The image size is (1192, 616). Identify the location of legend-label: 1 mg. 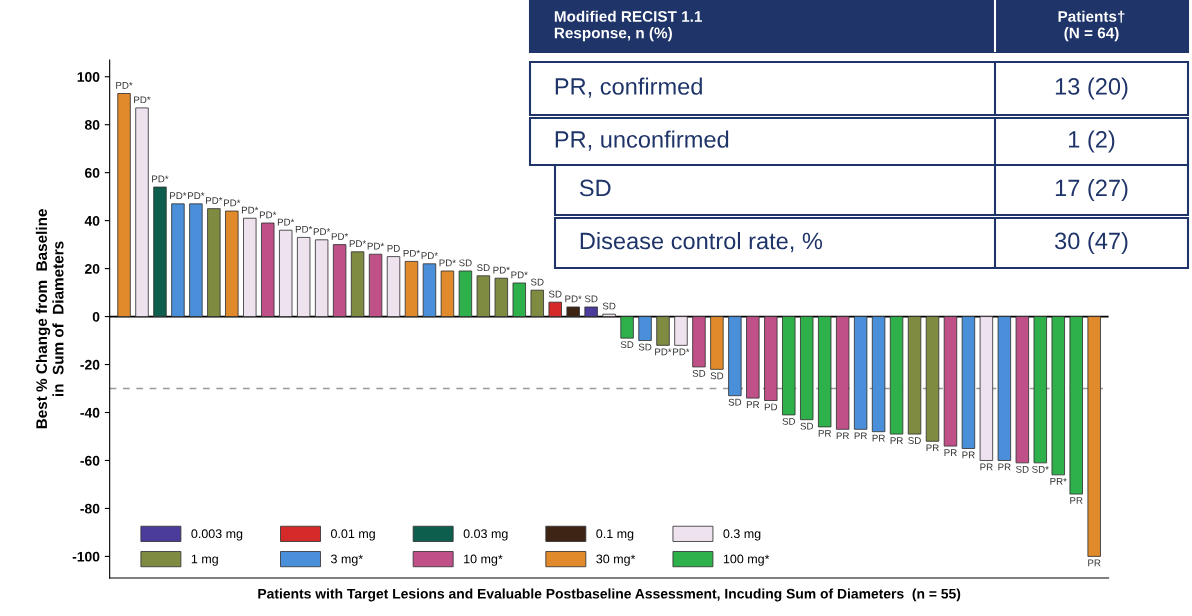
(204, 560).